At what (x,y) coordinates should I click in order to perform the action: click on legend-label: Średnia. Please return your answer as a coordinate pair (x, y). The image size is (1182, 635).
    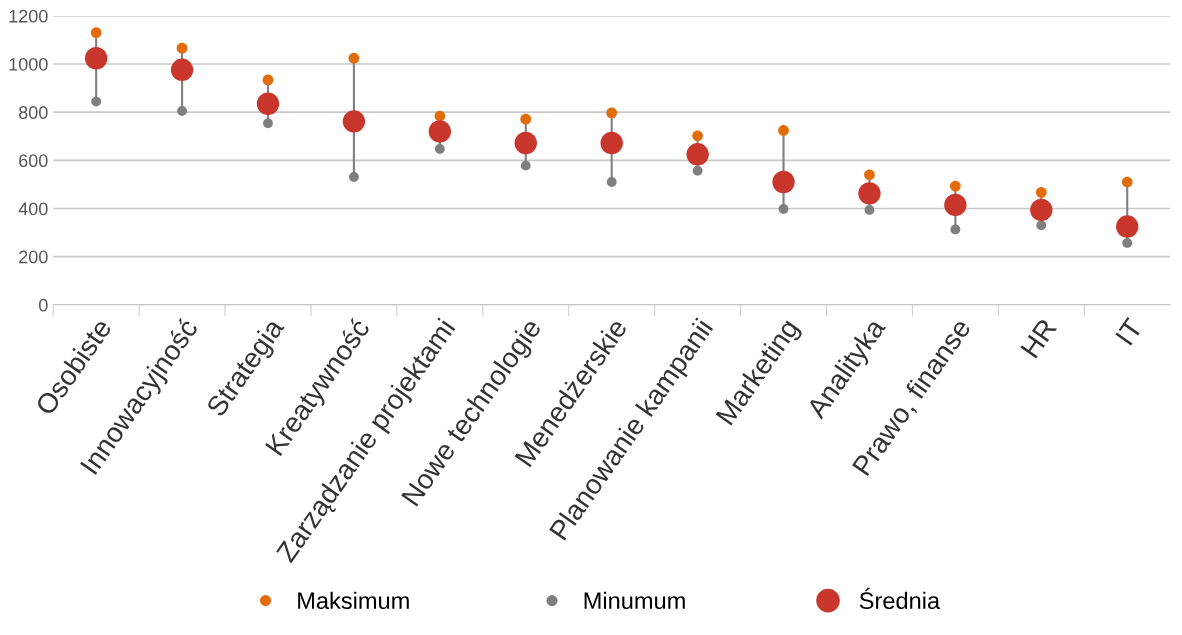
    Looking at the image, I should click on (900, 598).